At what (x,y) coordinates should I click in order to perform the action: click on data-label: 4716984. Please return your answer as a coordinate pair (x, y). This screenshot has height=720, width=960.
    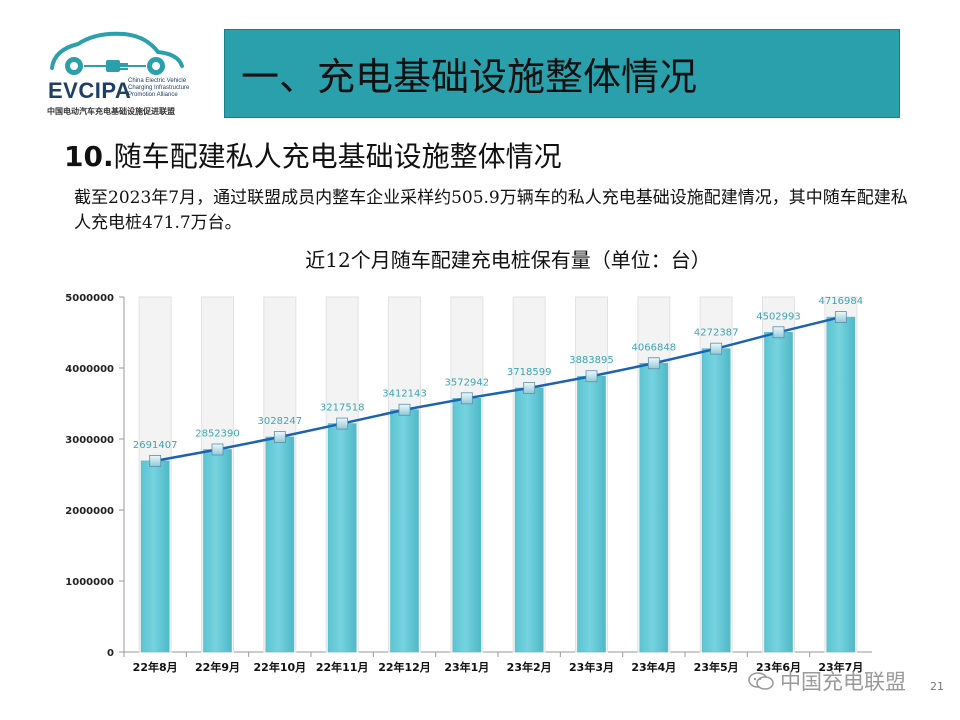
    Looking at the image, I should click on (841, 301).